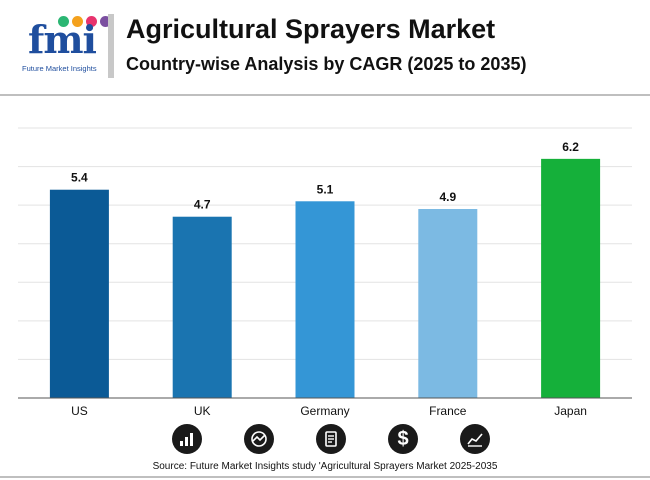 This screenshot has height=480, width=650. I want to click on globe-chart-icon, so click(259, 439).